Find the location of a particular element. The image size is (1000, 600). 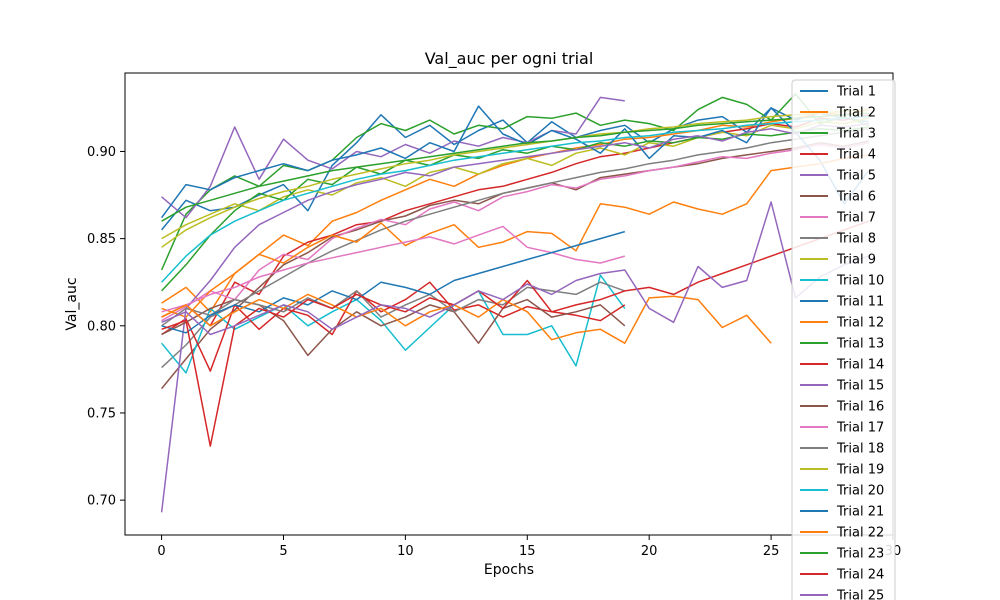

x-tick-label: 25 is located at coordinates (771, 551).